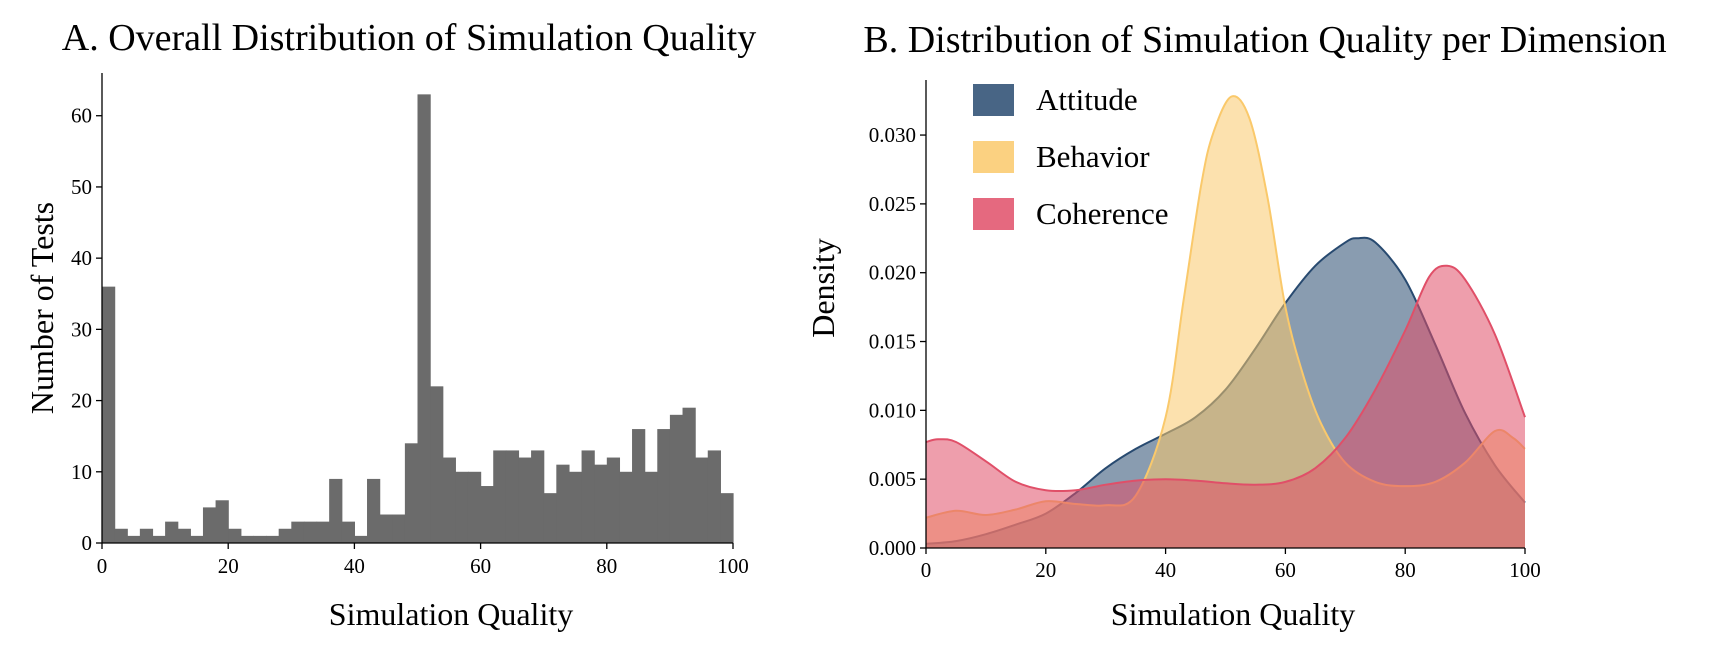  Describe the element at coordinates (87, 543) in the screenshot. I see `y-tick-label: 0` at that location.